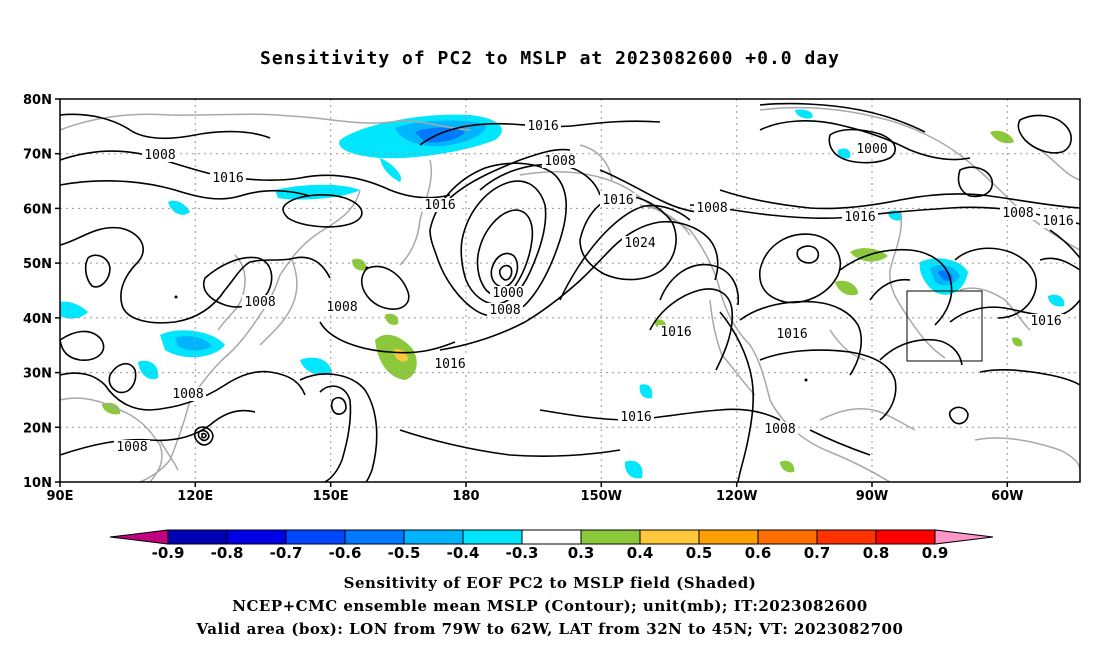  What do you see at coordinates (758, 553) in the screenshot?
I see `colorbar-label: 0.6` at bounding box center [758, 553].